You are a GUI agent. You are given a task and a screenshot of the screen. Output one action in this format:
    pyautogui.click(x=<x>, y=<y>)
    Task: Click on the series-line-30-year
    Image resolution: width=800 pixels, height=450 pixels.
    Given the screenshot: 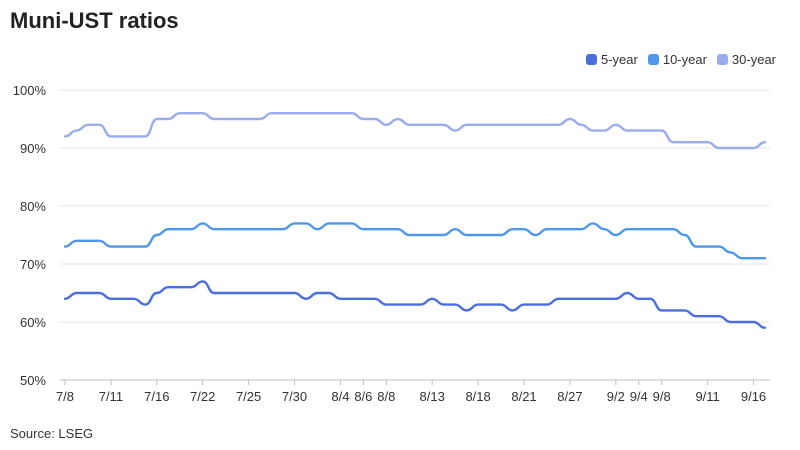 What is the action you would take?
    pyautogui.click(x=415, y=130)
    